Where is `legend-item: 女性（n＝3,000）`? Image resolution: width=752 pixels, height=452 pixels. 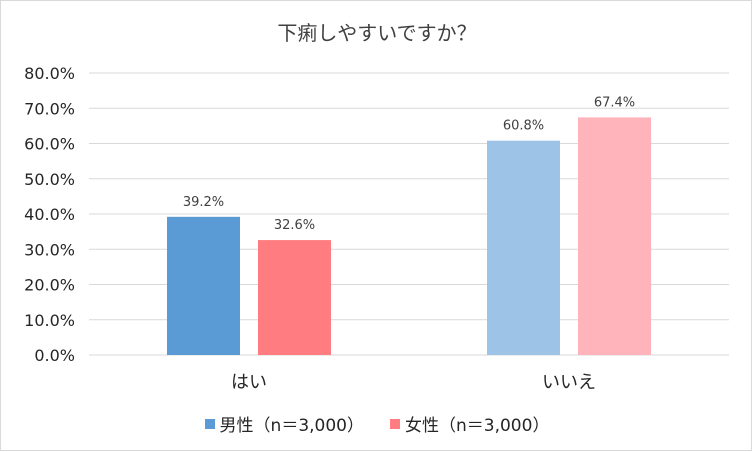
legend-item: 女性（n＝3,000） is located at coordinates (469, 423).